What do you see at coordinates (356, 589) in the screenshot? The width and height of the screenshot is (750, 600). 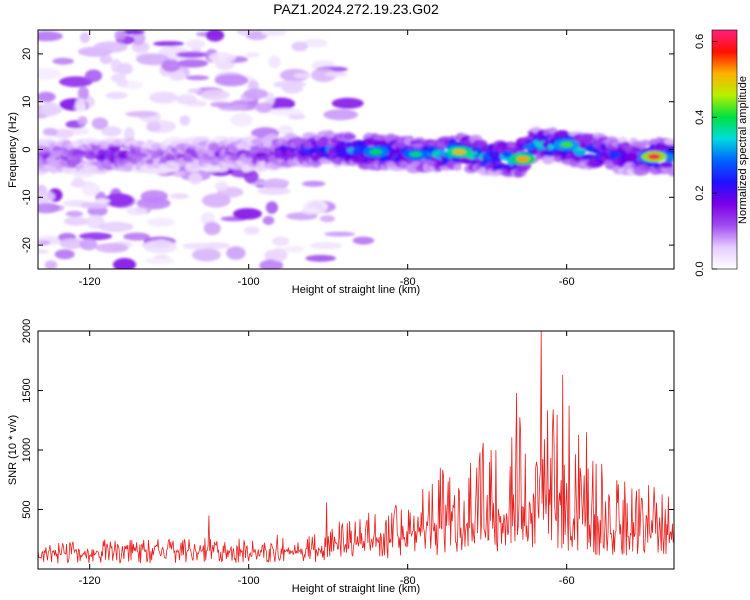 I see `snr-x-axis-title: Height of straight line (km)` at bounding box center [356, 589].